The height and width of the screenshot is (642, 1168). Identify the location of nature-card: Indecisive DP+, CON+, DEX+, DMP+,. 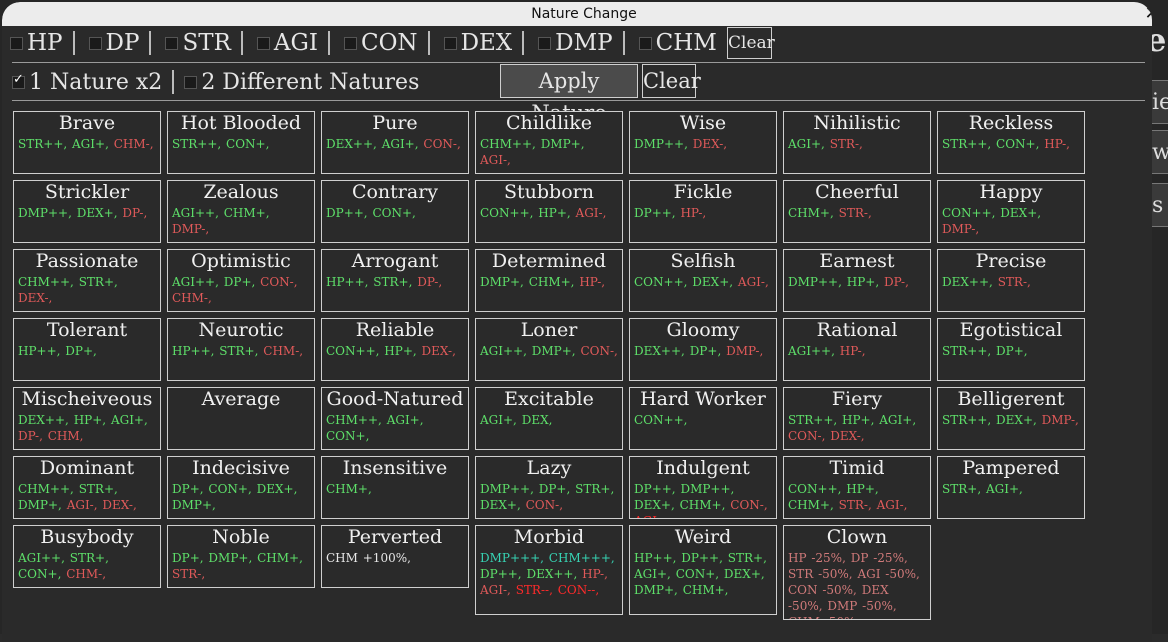
(241, 487).